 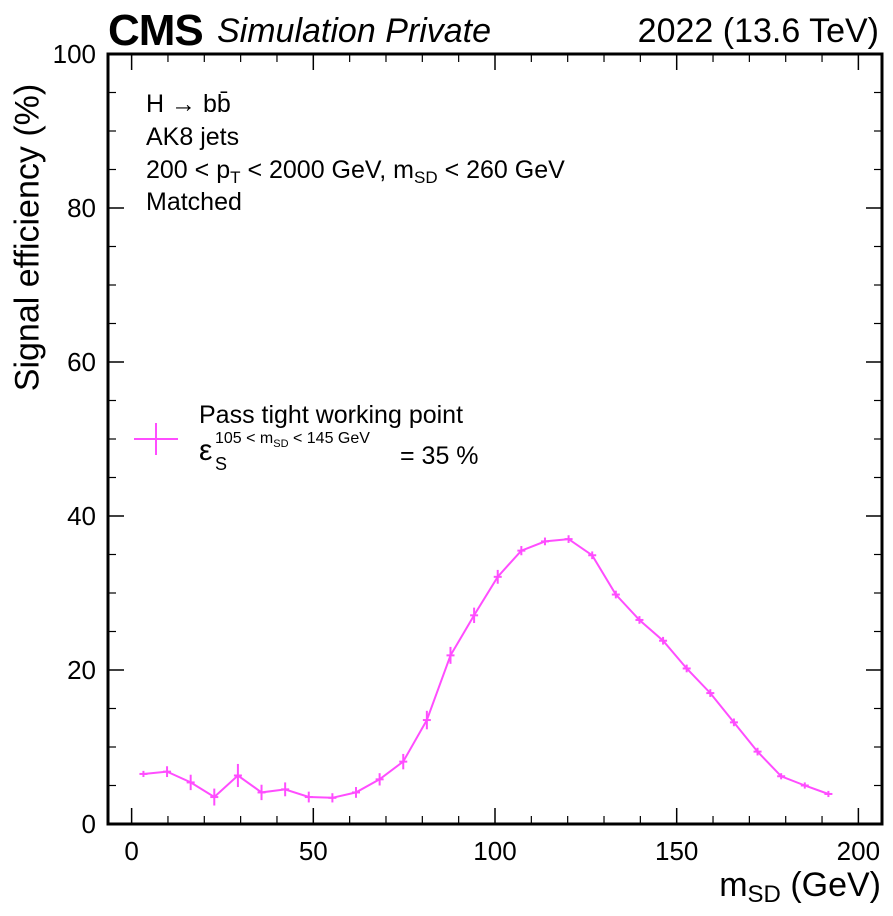 I want to click on annotation-matched: Matched, so click(x=194, y=202).